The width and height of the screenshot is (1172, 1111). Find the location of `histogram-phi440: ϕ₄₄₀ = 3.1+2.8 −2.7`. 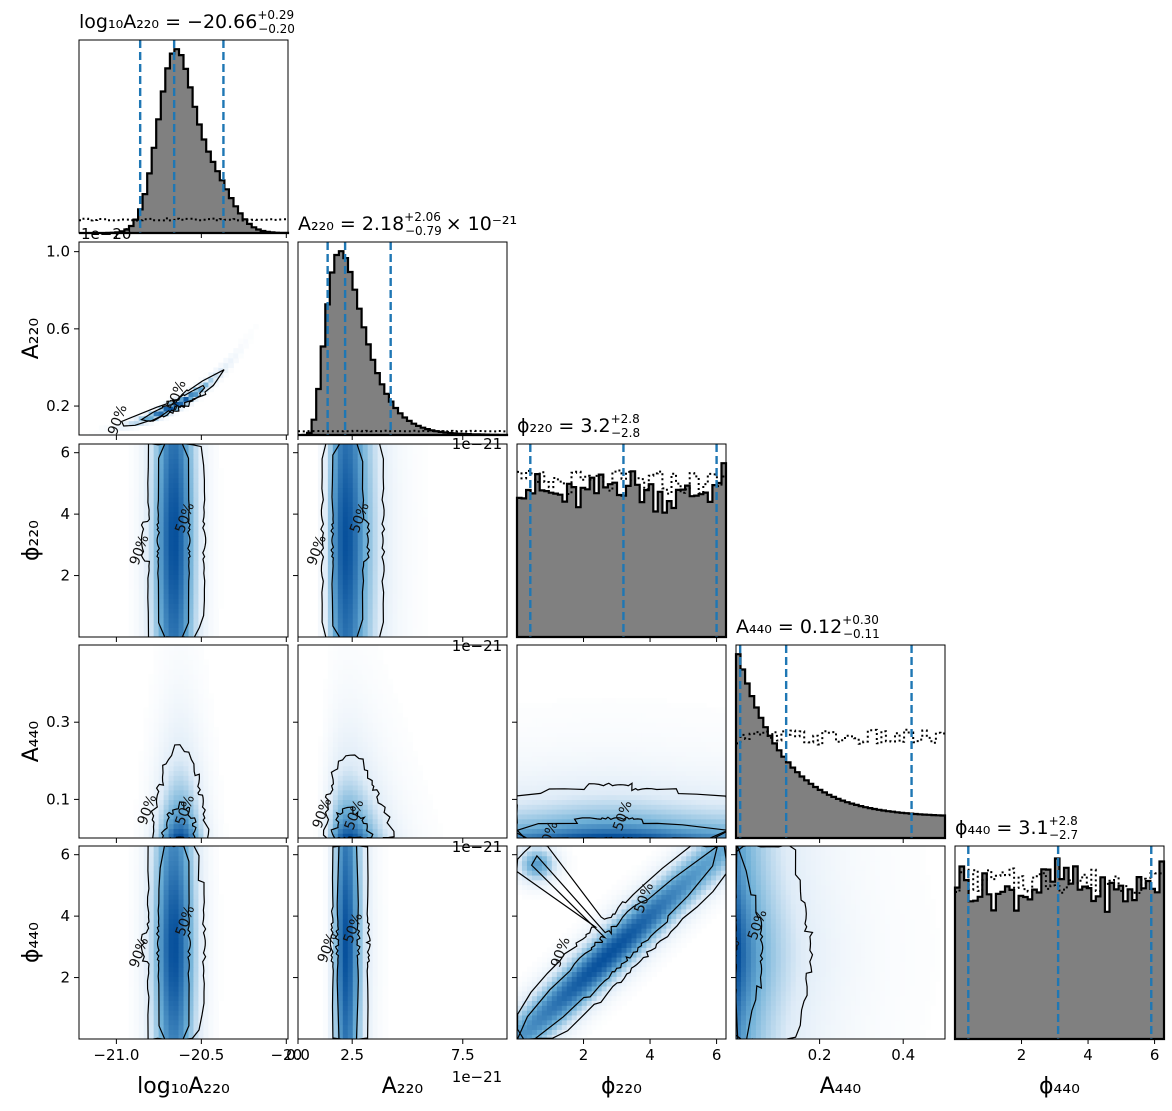

histogram-phi440: ϕ₄₄₀ = 3.1+2.8 −2.7 is located at coordinates (1059, 927).